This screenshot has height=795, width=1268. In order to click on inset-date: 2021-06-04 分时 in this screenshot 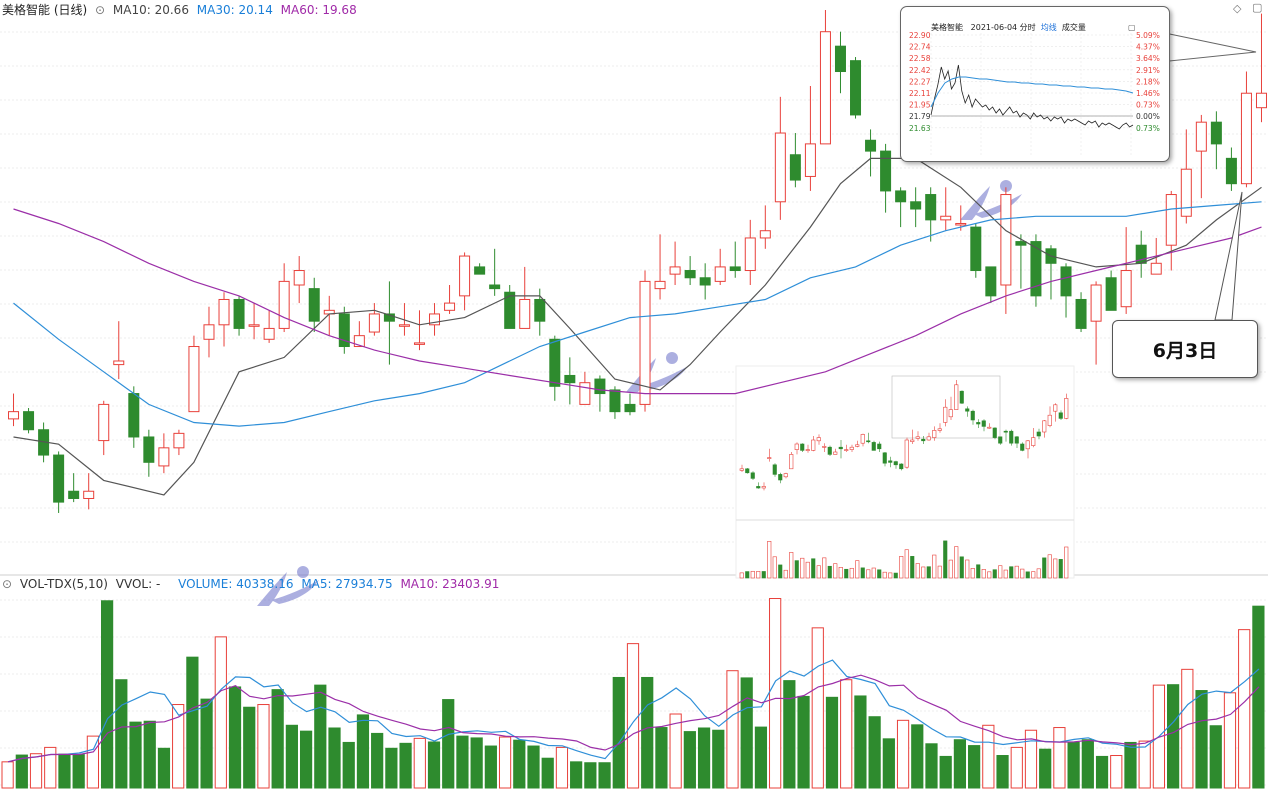, I will do `click(1003, 27)`.